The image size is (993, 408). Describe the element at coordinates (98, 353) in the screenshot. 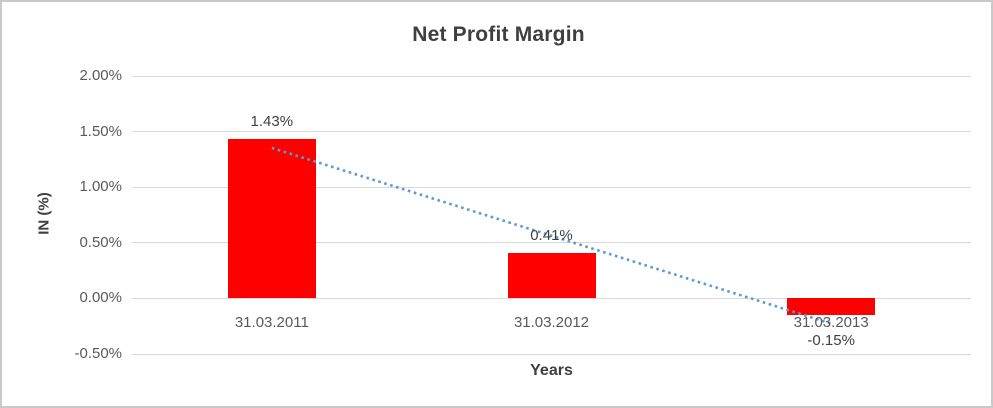

I see `y-tick-label: -0.50%` at that location.